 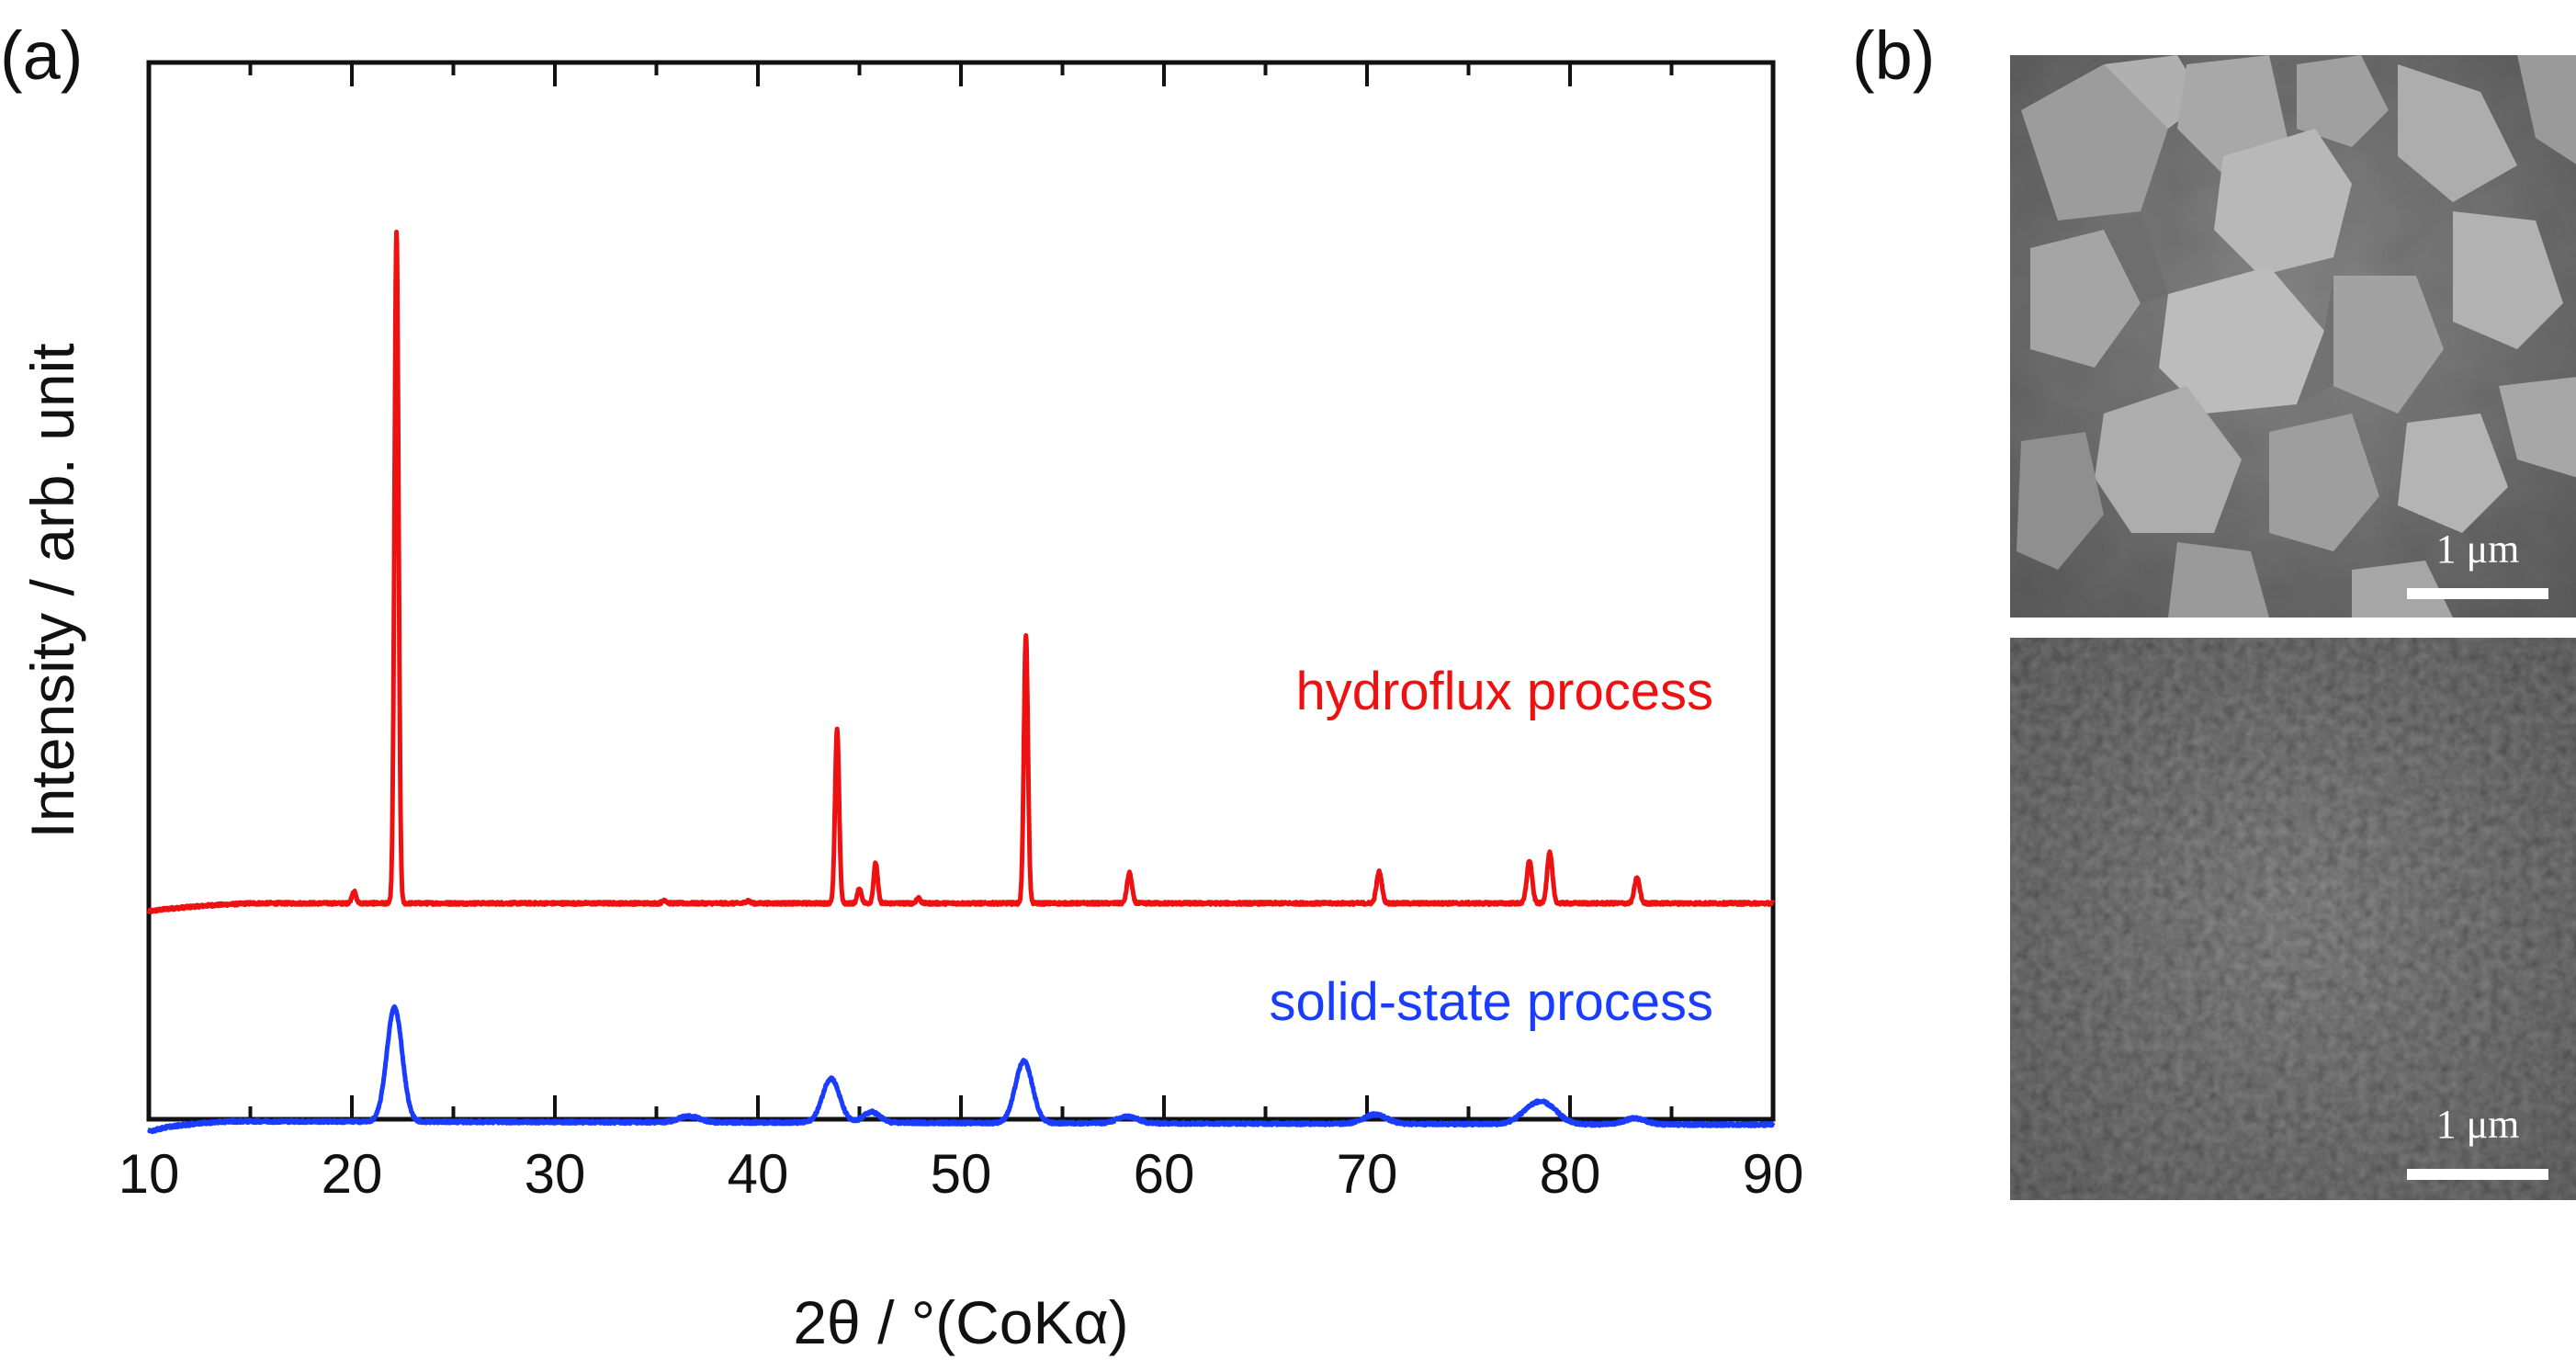 I want to click on x-tick-label-50: 50, so click(x=961, y=1174).